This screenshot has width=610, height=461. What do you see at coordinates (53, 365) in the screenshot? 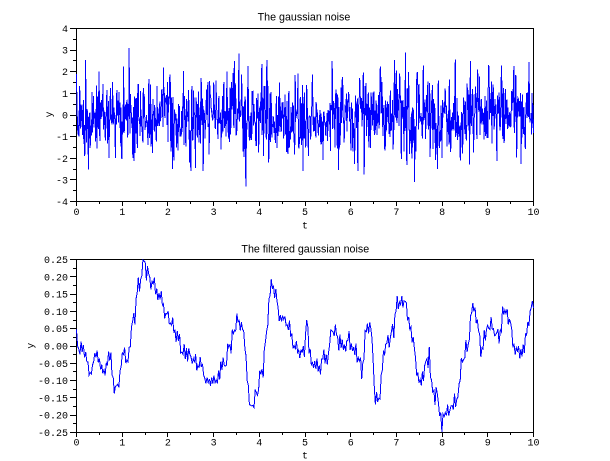
I see `svg-text: -0.05` at bounding box center [53, 365].